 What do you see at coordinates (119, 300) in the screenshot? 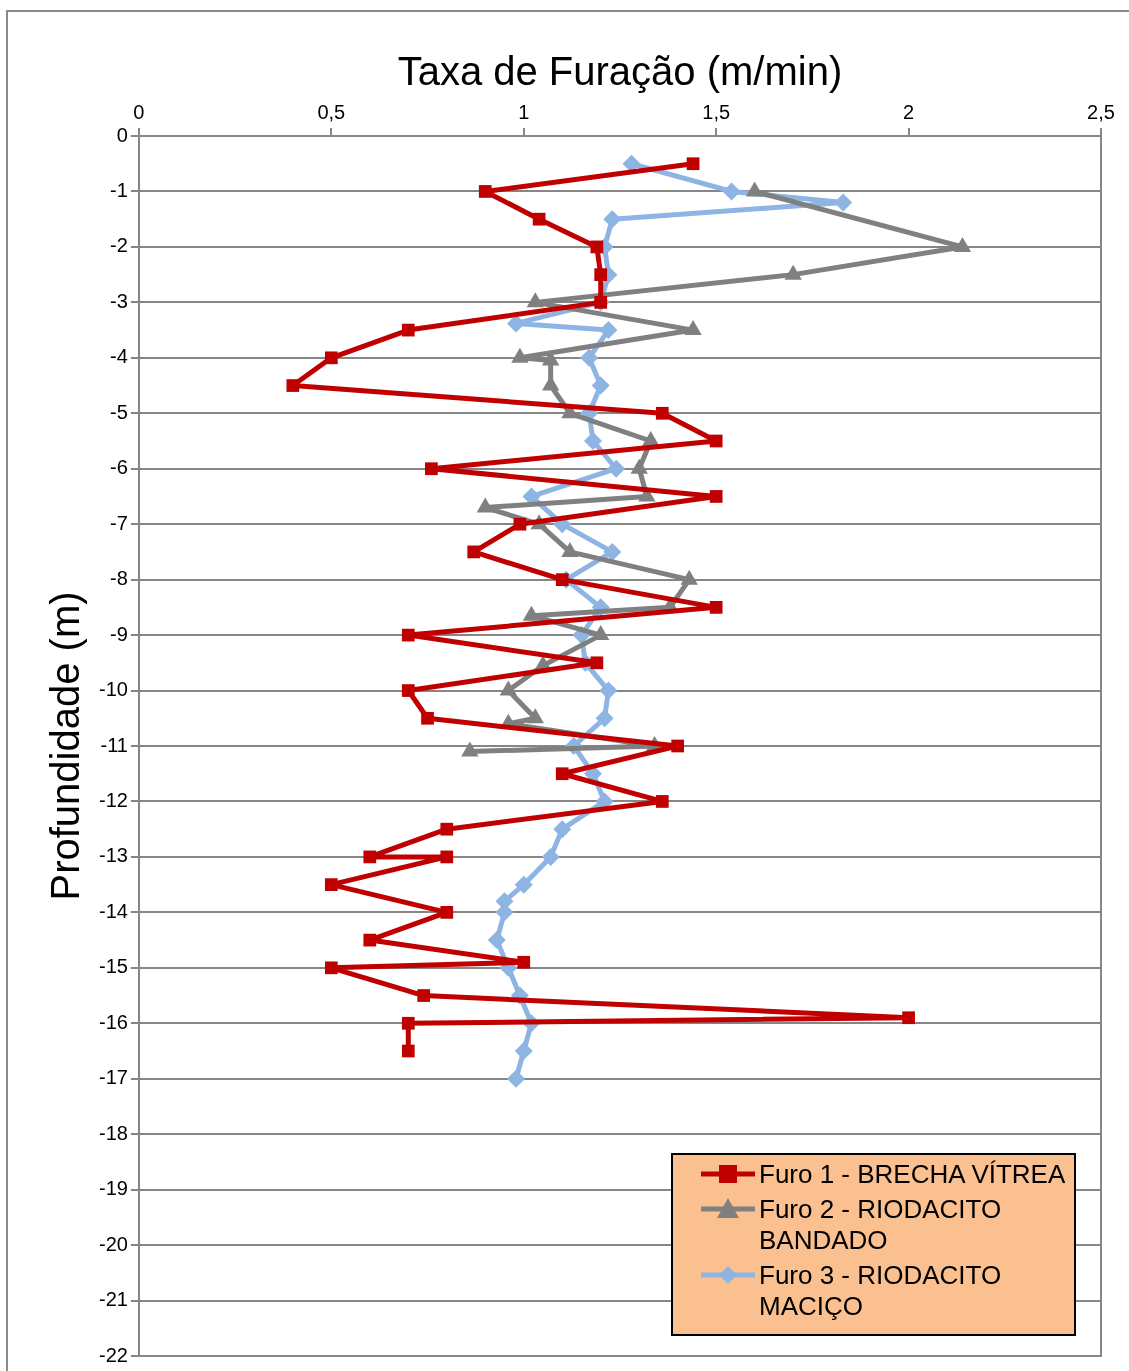
I see `y-tick-label: -3` at bounding box center [119, 300].